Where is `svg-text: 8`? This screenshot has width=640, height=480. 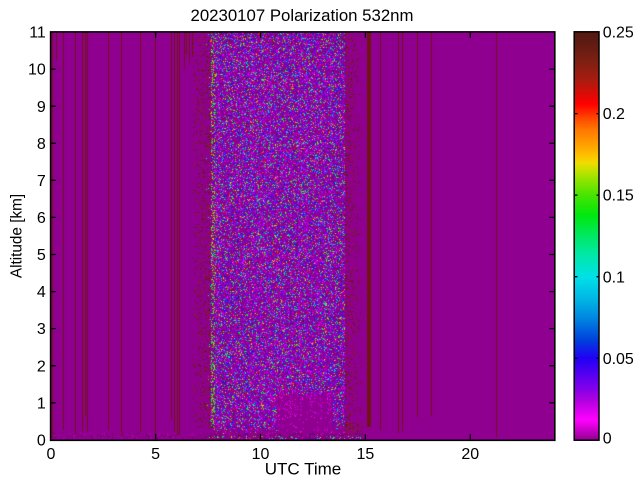 svg-text: 8 is located at coordinates (41, 144).